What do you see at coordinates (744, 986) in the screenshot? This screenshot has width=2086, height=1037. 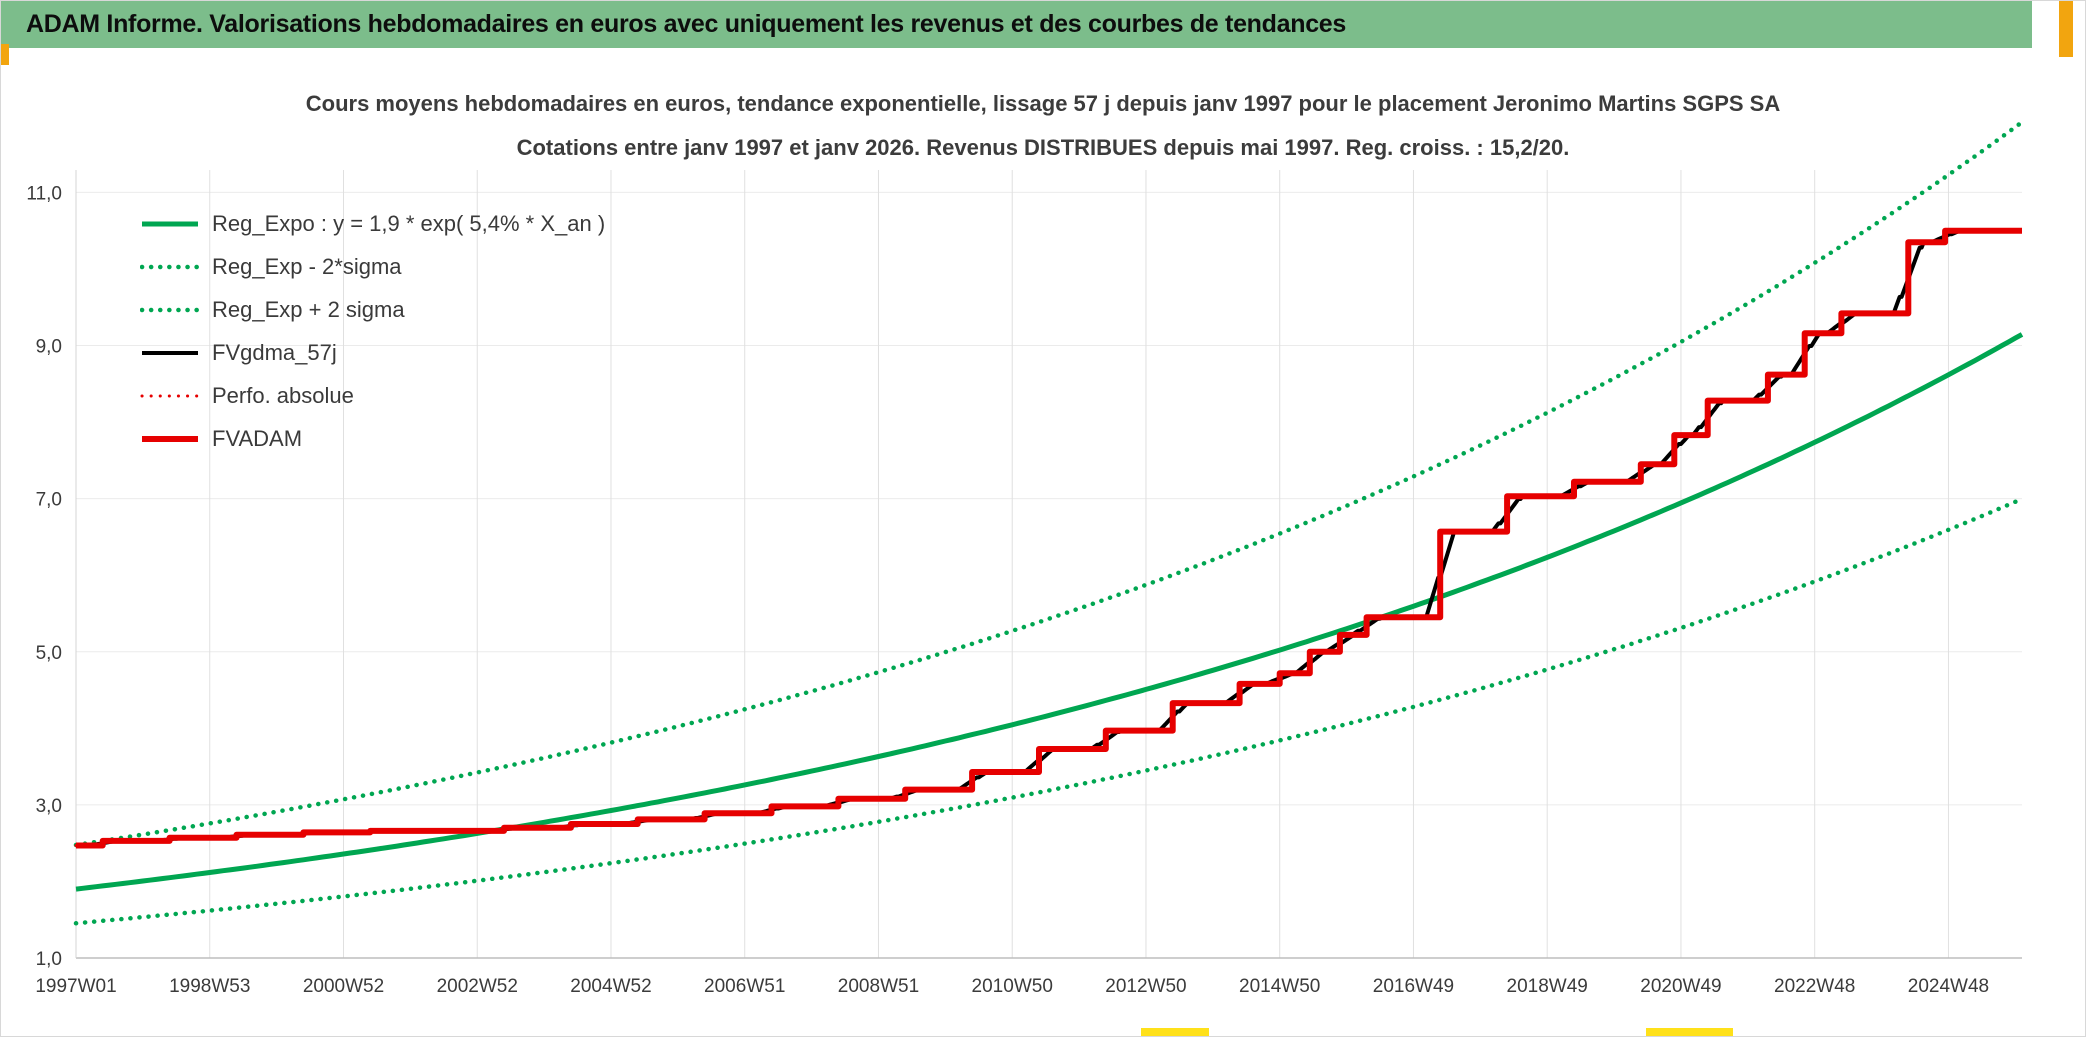 I see `x-tick-label: 2006W51` at bounding box center [744, 986].